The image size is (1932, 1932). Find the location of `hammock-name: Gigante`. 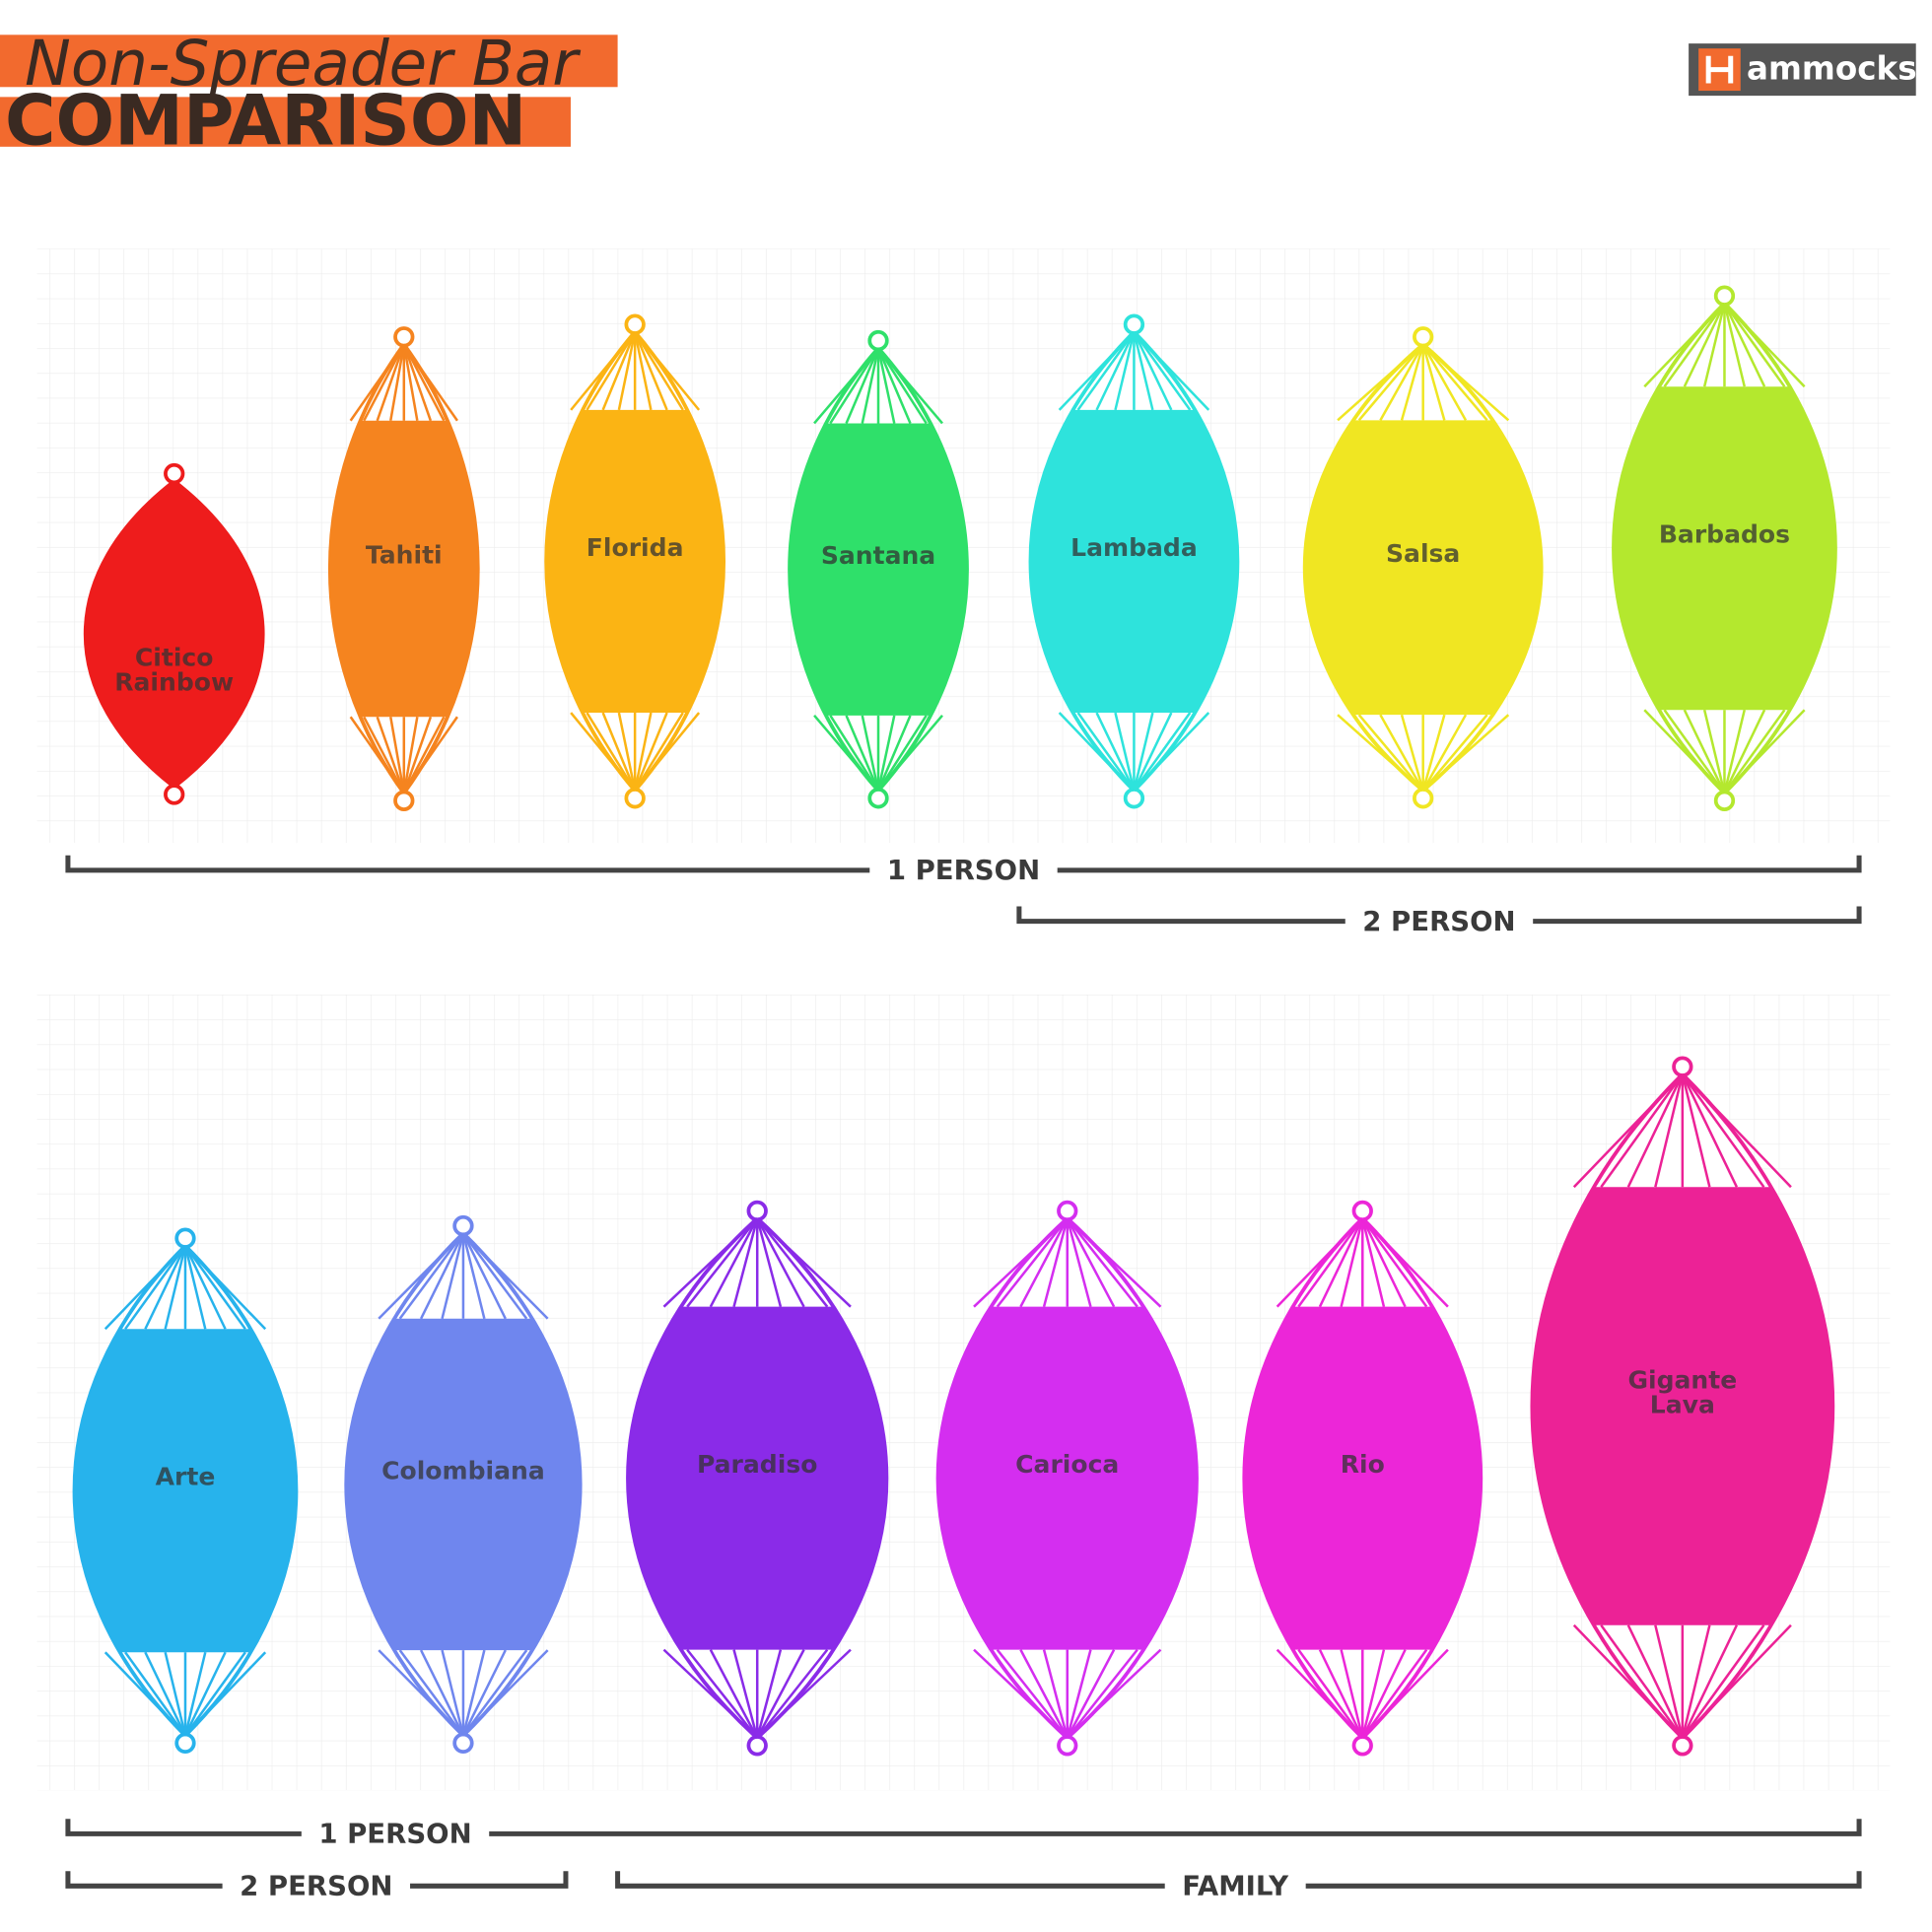

hammock-name: Gigante is located at coordinates (1682, 1380).